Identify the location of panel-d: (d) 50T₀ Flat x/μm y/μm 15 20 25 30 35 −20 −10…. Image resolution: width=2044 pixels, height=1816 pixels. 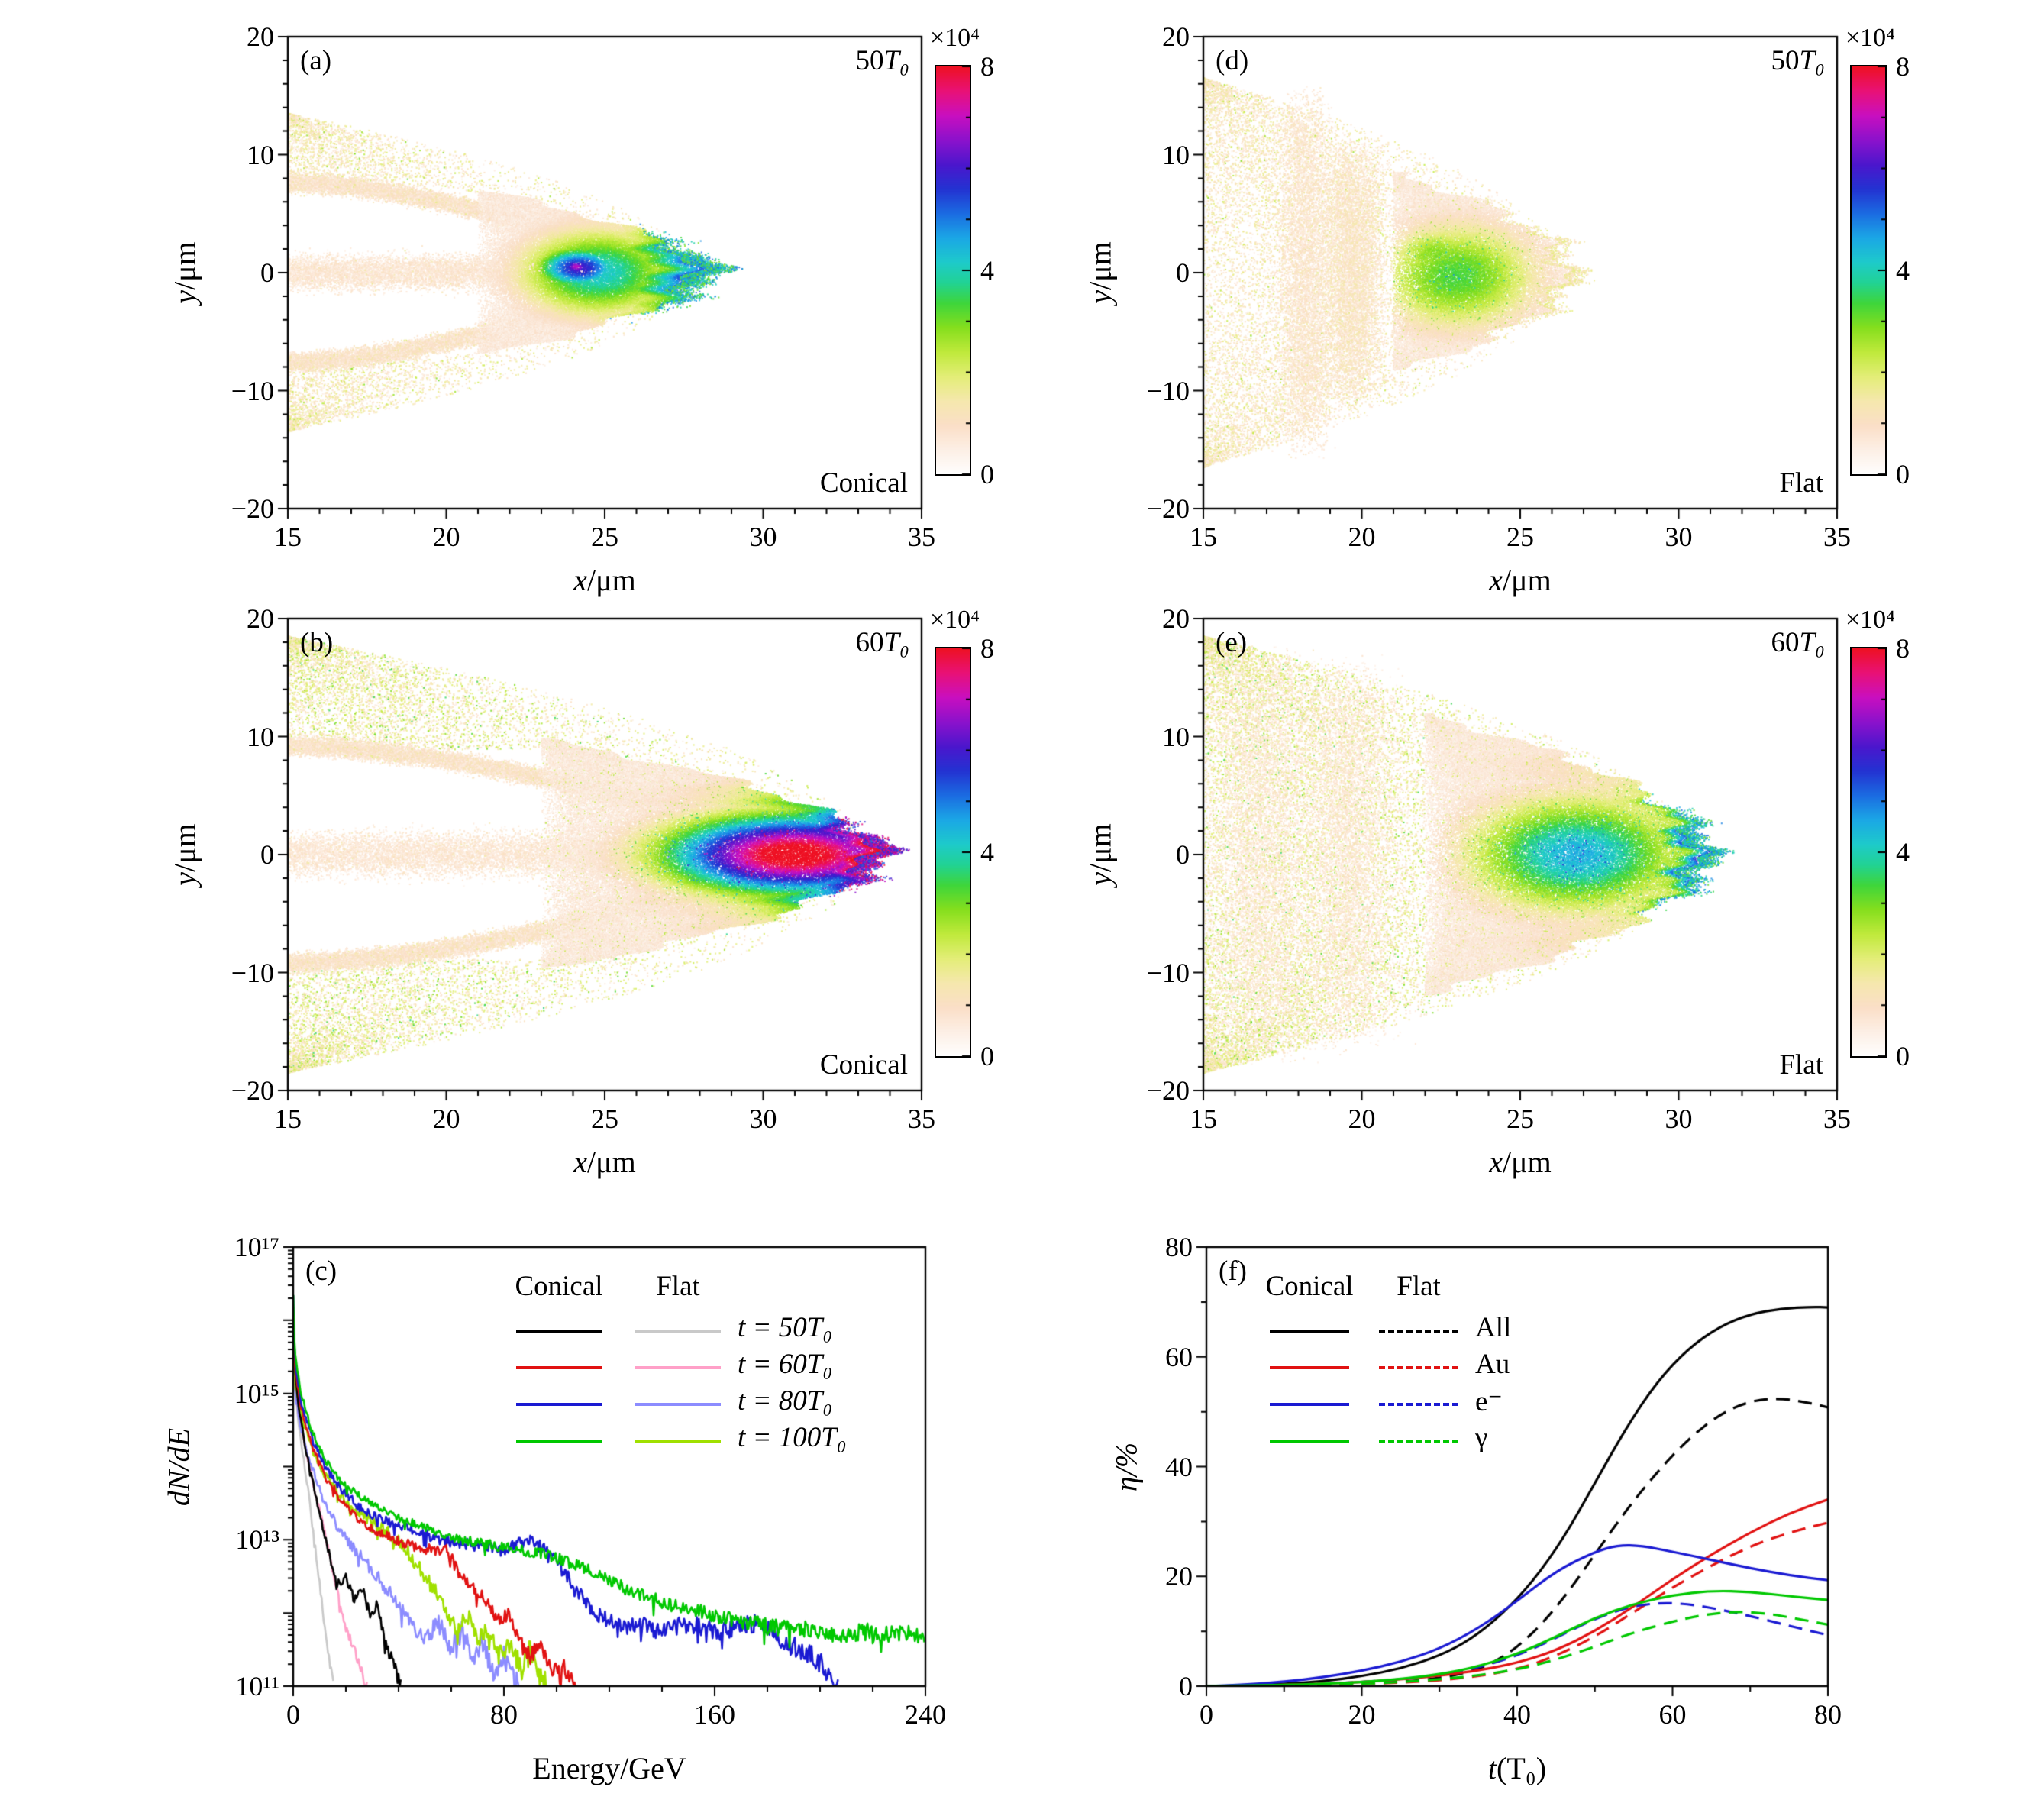
(1472, 304).